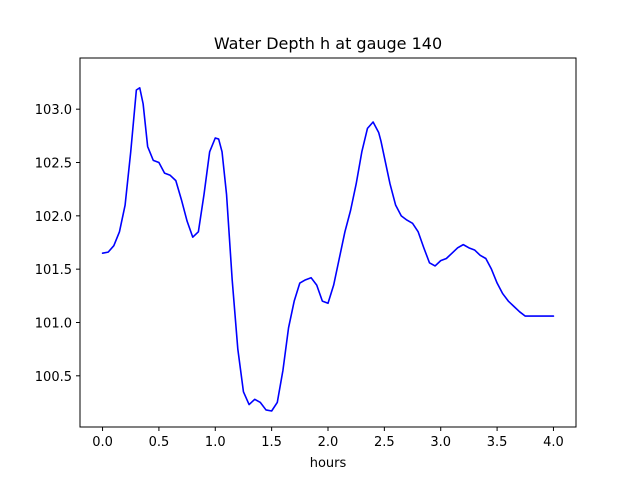 This screenshot has height=480, width=640. I want to click on x-tick-label: 0.0, so click(102, 442).